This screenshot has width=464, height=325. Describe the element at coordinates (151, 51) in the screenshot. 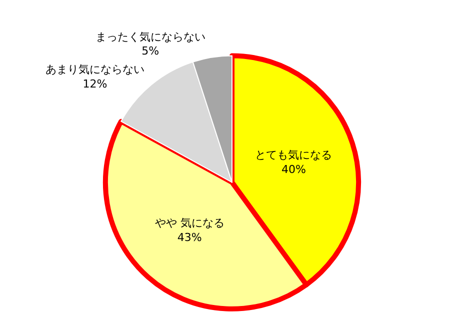

I see `data-label: 5%` at that location.